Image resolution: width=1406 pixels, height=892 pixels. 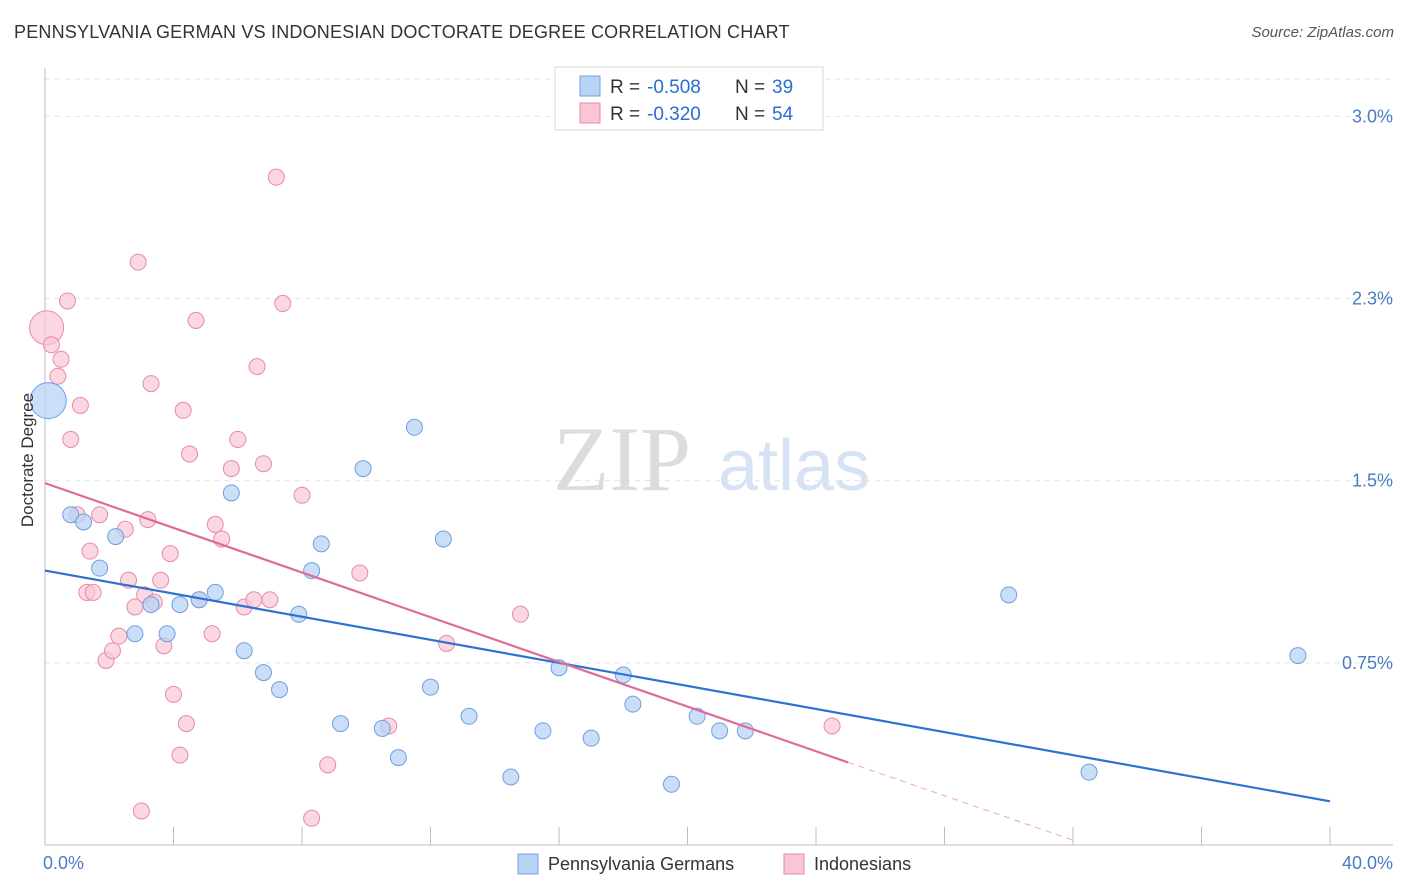 What do you see at coordinates (794, 466) in the screenshot?
I see `watermark-atlas: atlas` at bounding box center [794, 466].